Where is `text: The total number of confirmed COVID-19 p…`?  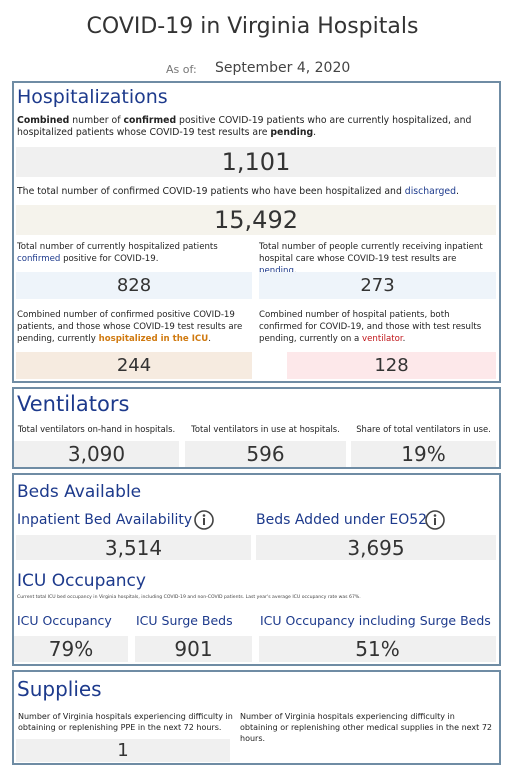
text: The total number of confirmed COVID-19 p… is located at coordinates (211, 191).